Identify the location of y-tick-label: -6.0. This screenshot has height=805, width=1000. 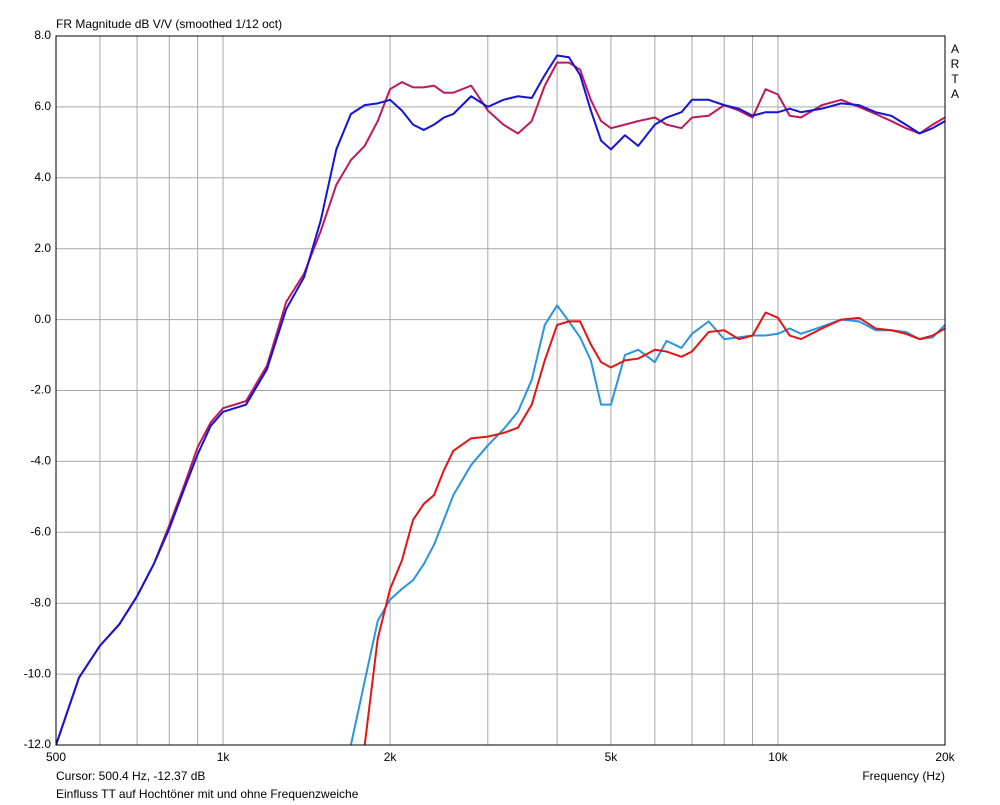
(40, 531).